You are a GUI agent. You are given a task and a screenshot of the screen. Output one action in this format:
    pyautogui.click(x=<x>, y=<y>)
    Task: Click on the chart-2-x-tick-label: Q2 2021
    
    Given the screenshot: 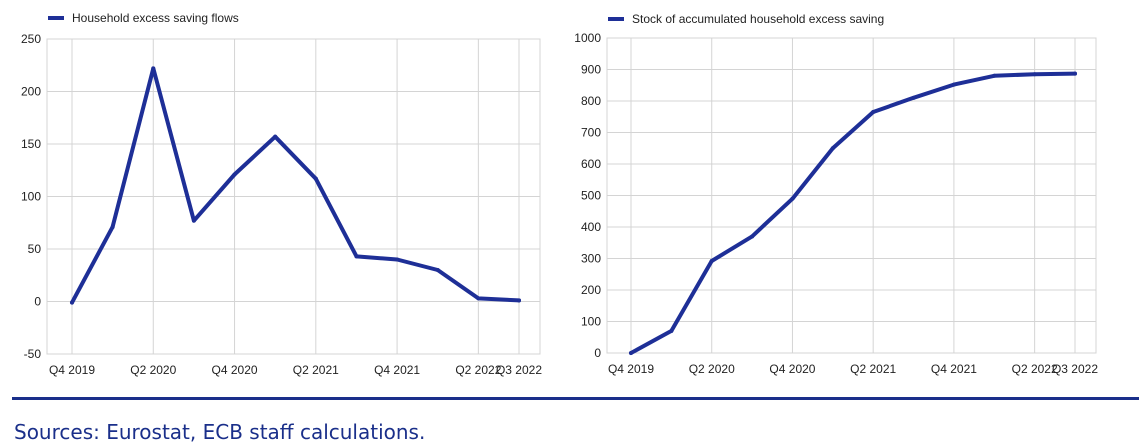 What is the action you would take?
    pyautogui.click(x=873, y=369)
    